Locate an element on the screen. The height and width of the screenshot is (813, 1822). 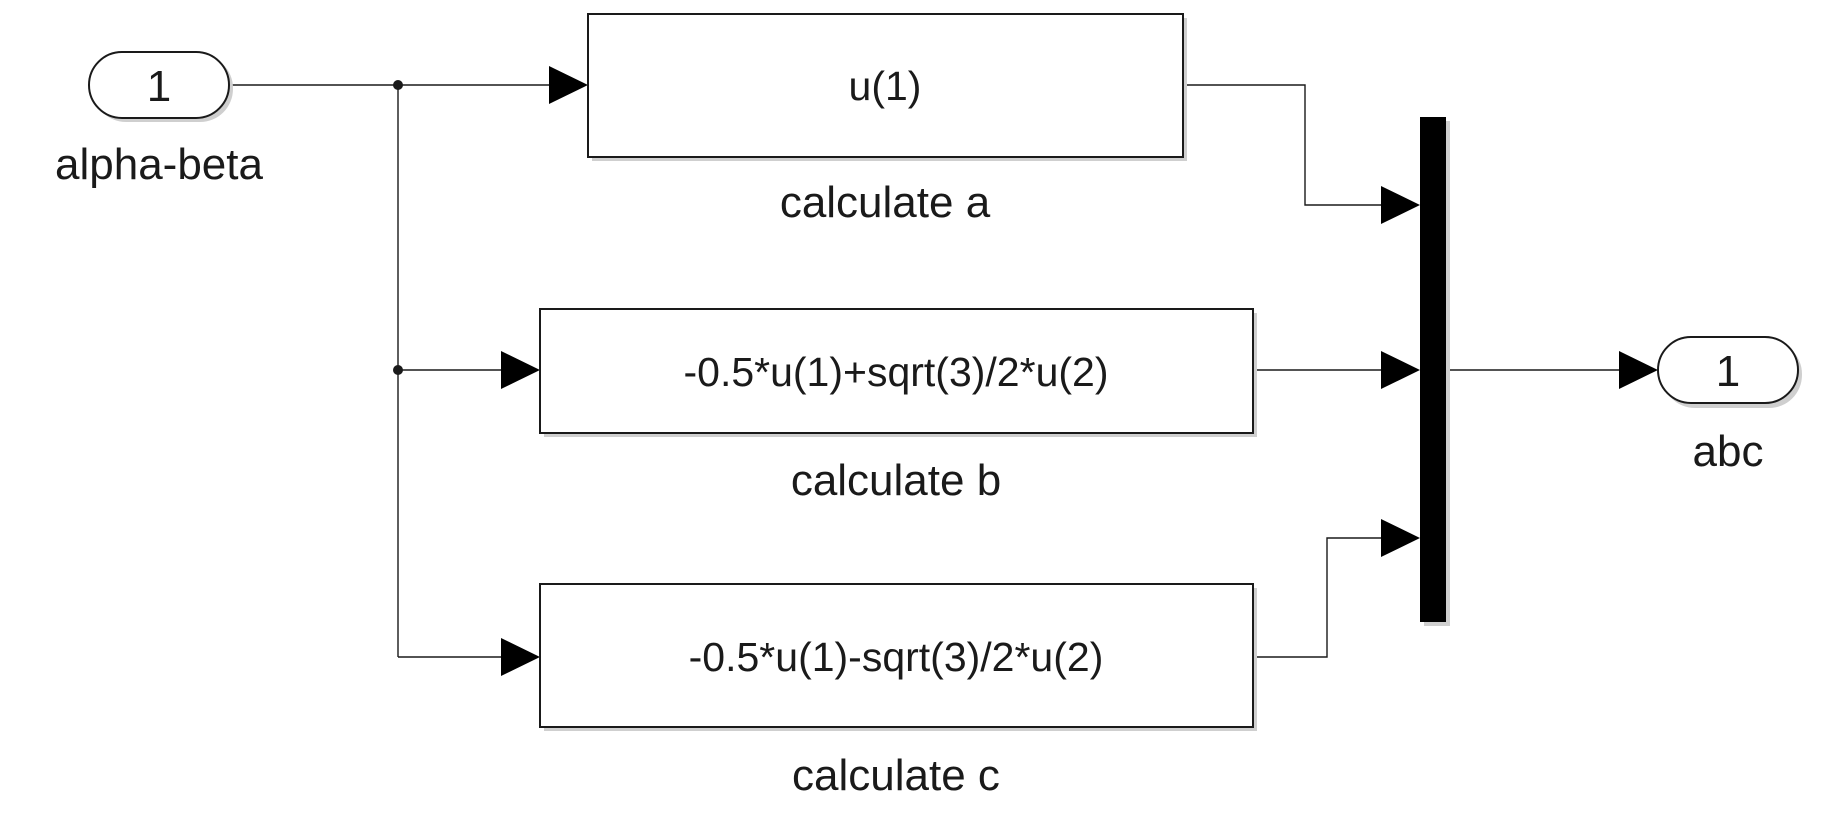
outport-shape is located at coordinates (1728, 370).